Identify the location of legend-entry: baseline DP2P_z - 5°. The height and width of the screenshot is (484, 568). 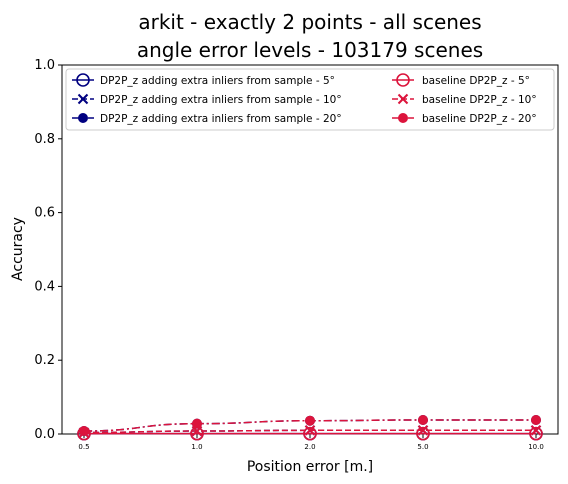
(461, 80).